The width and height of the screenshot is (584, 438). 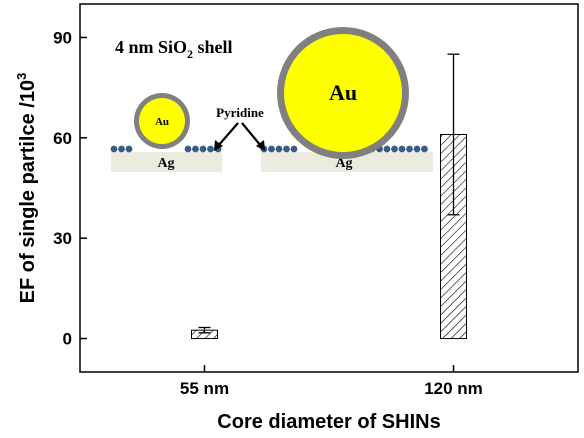 I want to click on pyridine-arrow-right, so click(x=251, y=134).